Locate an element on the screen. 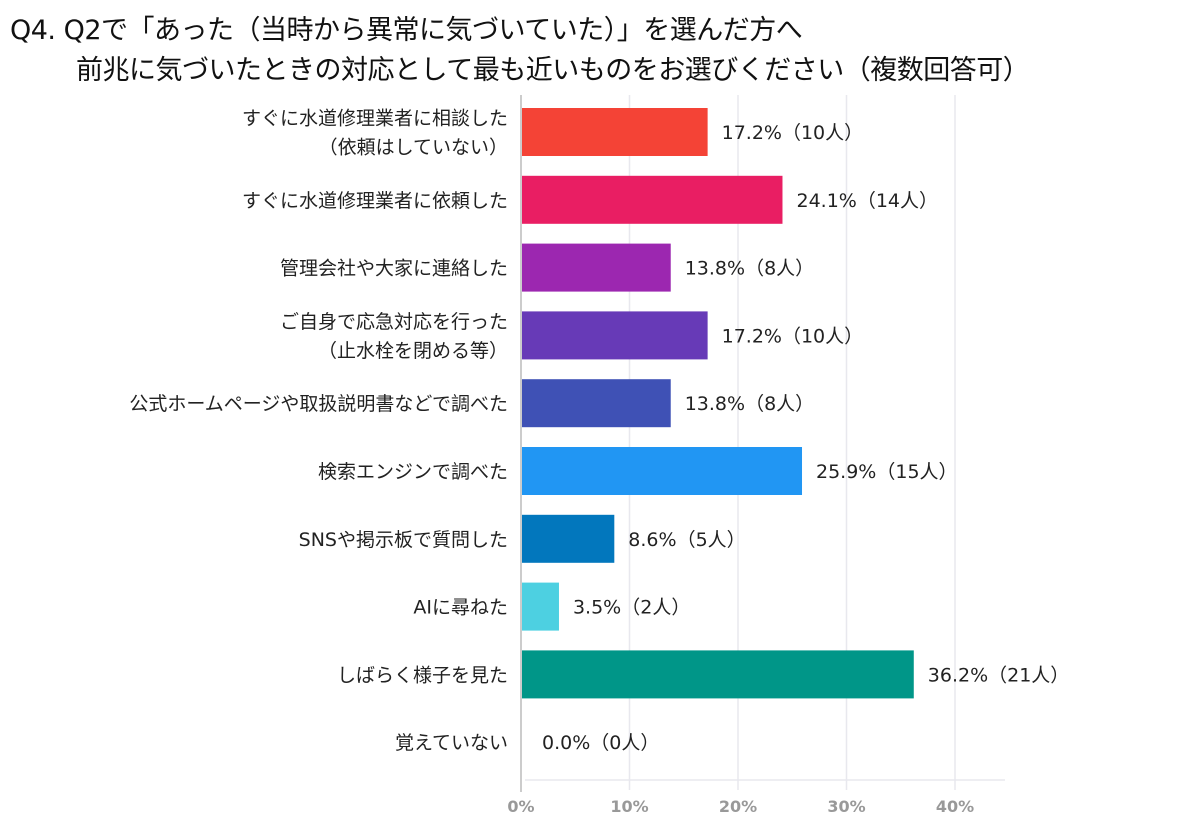 The image size is (1200, 834). category-label: ご自身で応急対応を行った is located at coordinates (394, 322).